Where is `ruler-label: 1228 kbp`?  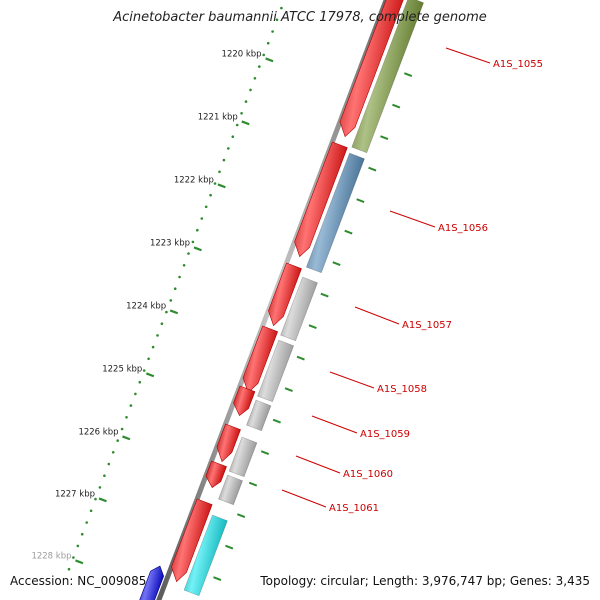 ruler-label: 1228 kbp is located at coordinates (51, 556).